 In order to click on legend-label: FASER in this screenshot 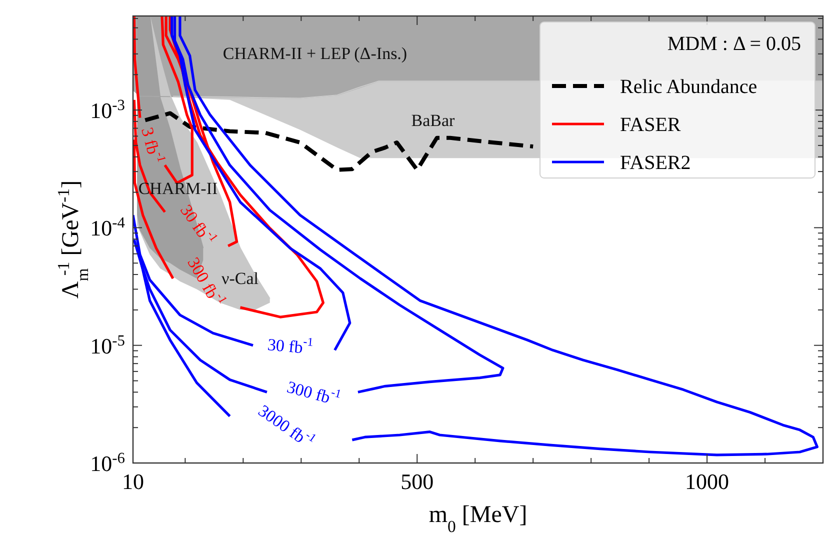, I will do `click(651, 125)`.